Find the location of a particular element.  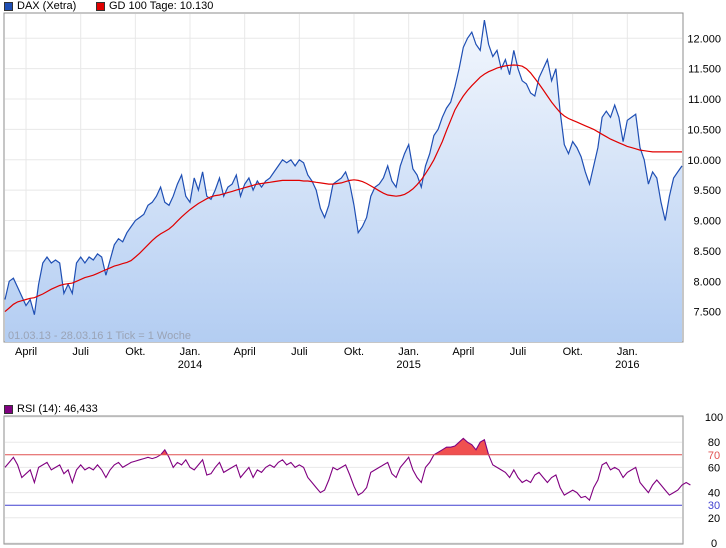

rsi-y-tick-label: 0 is located at coordinates (714, 543).